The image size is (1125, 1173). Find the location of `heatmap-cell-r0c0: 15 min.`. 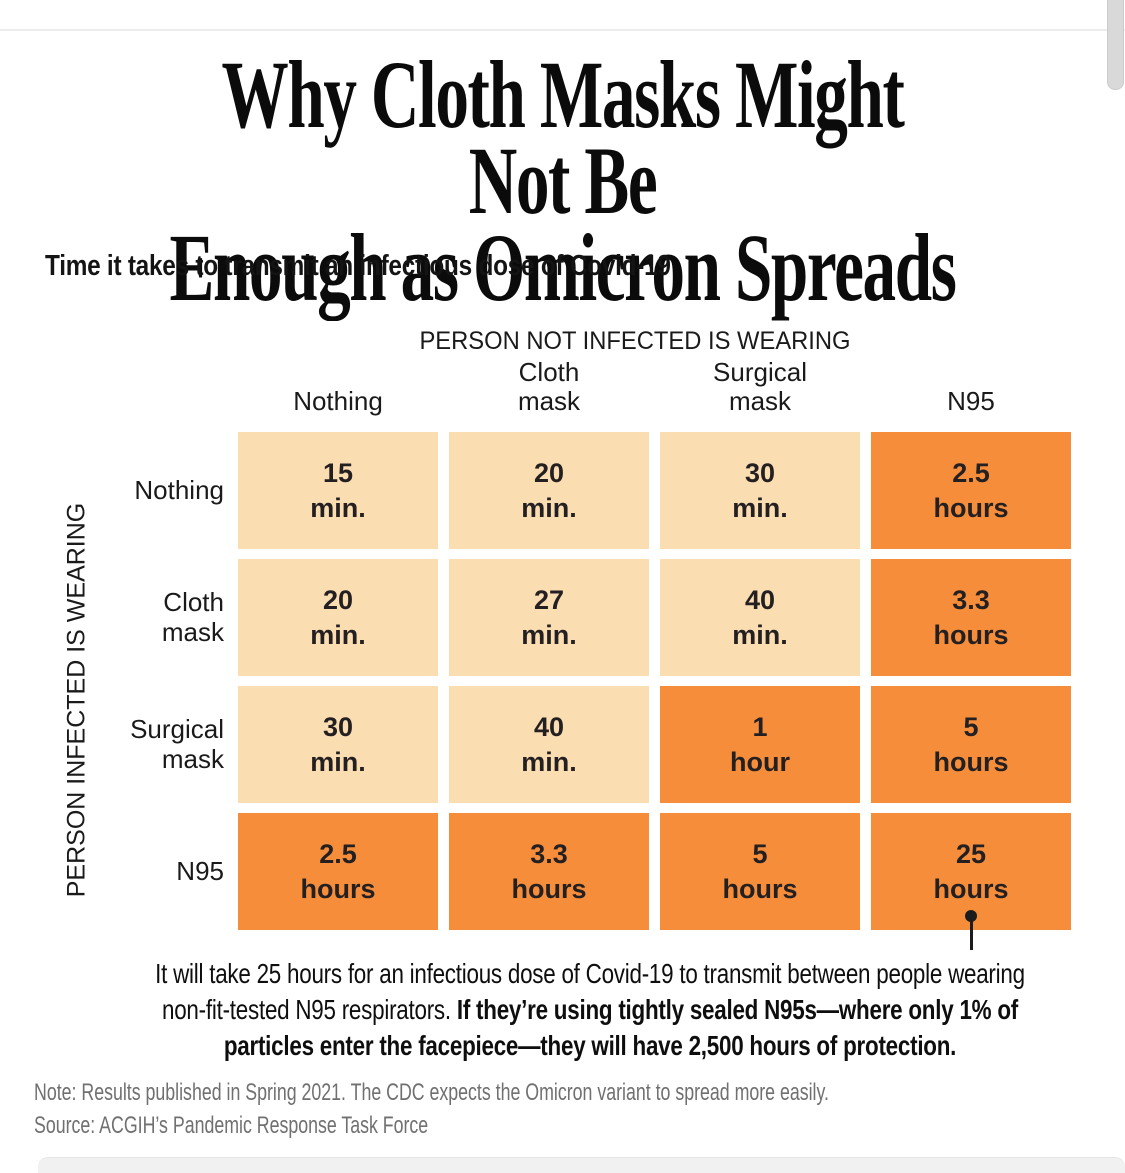

heatmap-cell-r0c0: 15 min. is located at coordinates (338, 490).